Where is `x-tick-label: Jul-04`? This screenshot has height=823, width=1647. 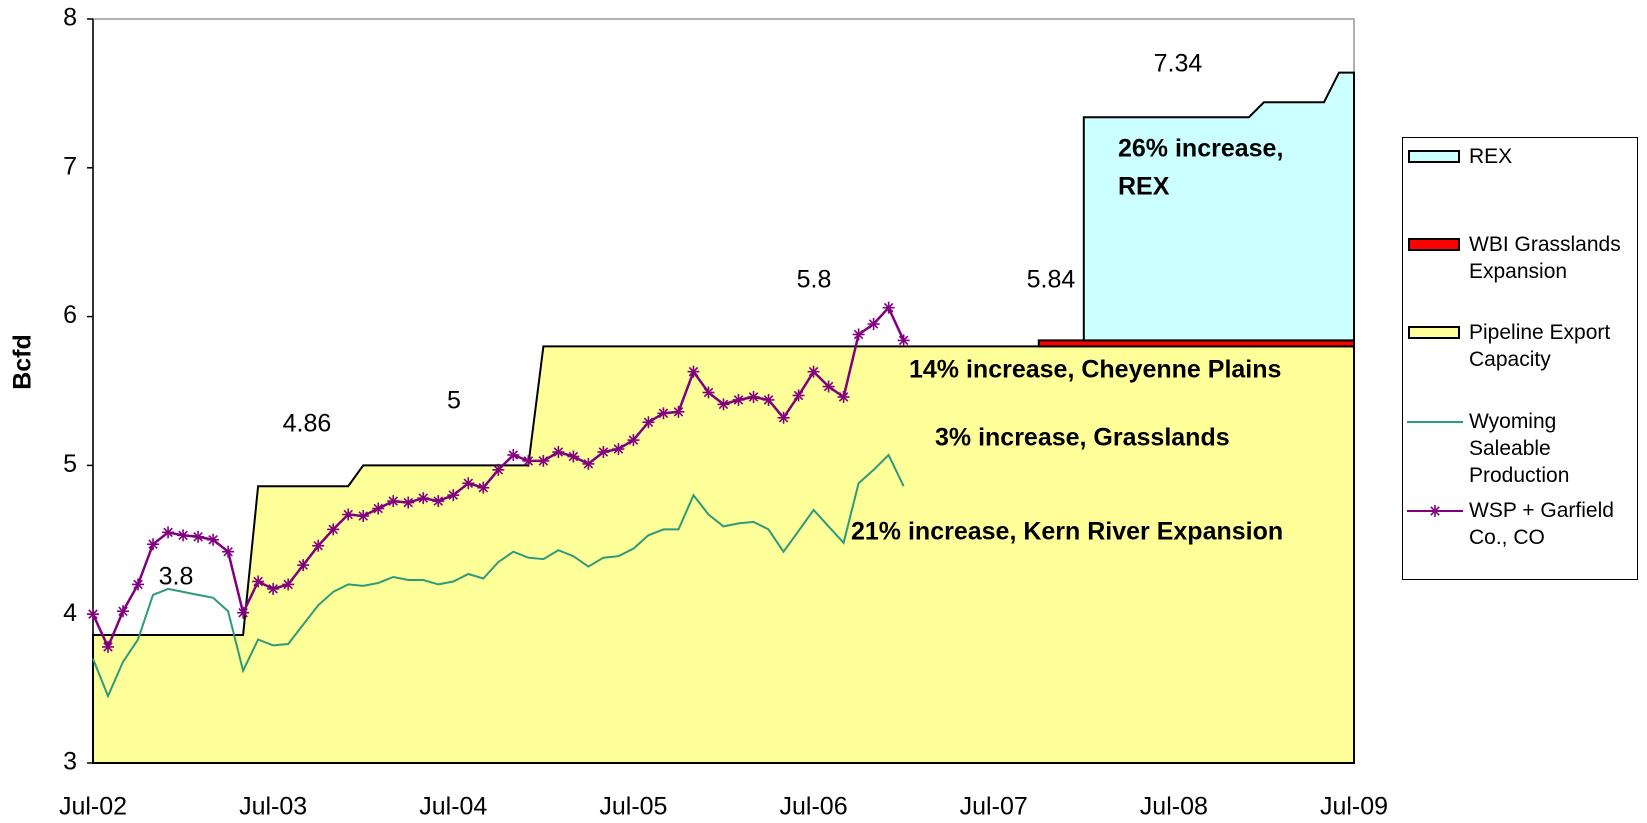 x-tick-label: Jul-04 is located at coordinates (453, 807).